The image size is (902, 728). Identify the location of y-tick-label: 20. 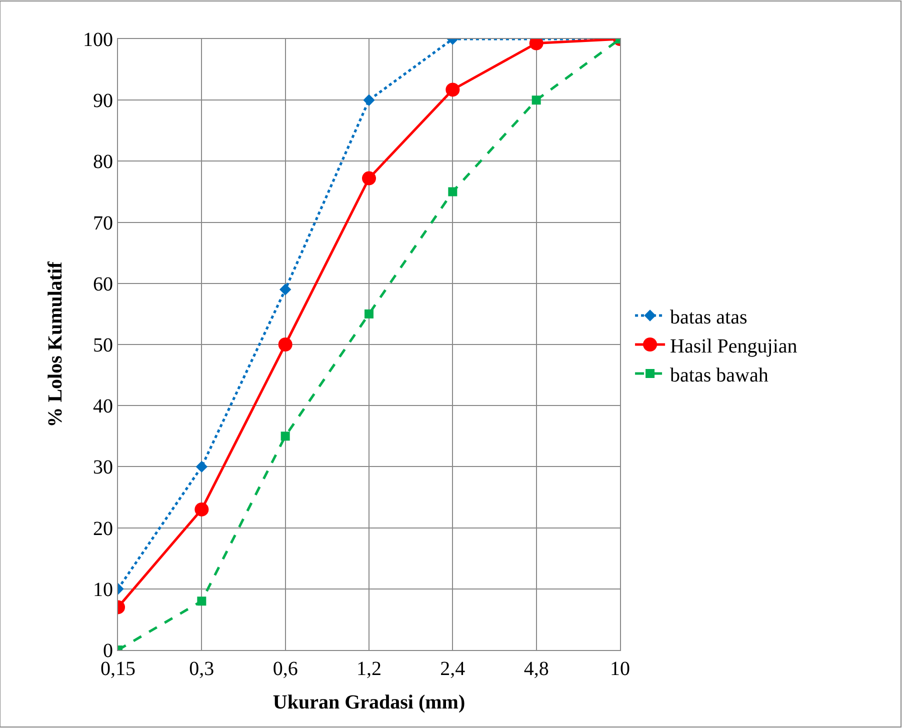
(103, 529).